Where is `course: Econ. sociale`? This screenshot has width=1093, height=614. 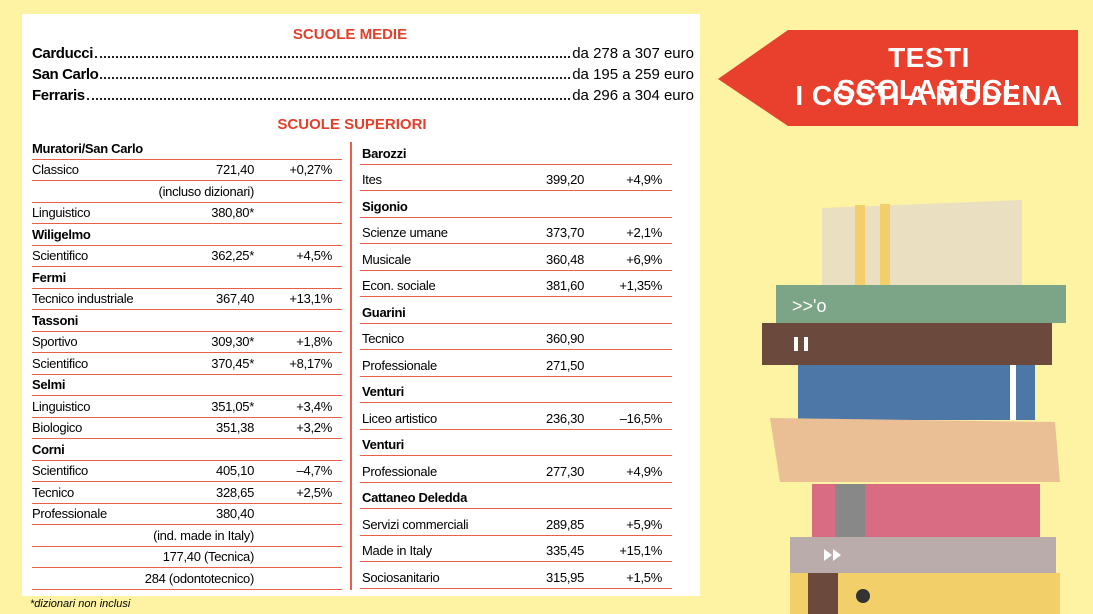
course: Econ. sociale is located at coordinates (399, 285).